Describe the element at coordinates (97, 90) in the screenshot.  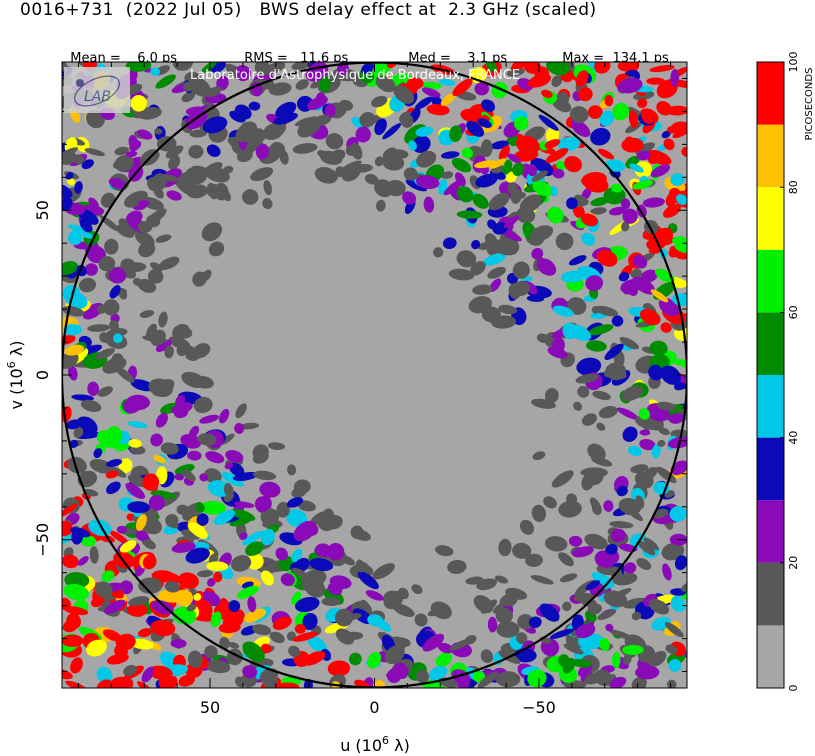
I see `lab-logo: LAB` at that location.